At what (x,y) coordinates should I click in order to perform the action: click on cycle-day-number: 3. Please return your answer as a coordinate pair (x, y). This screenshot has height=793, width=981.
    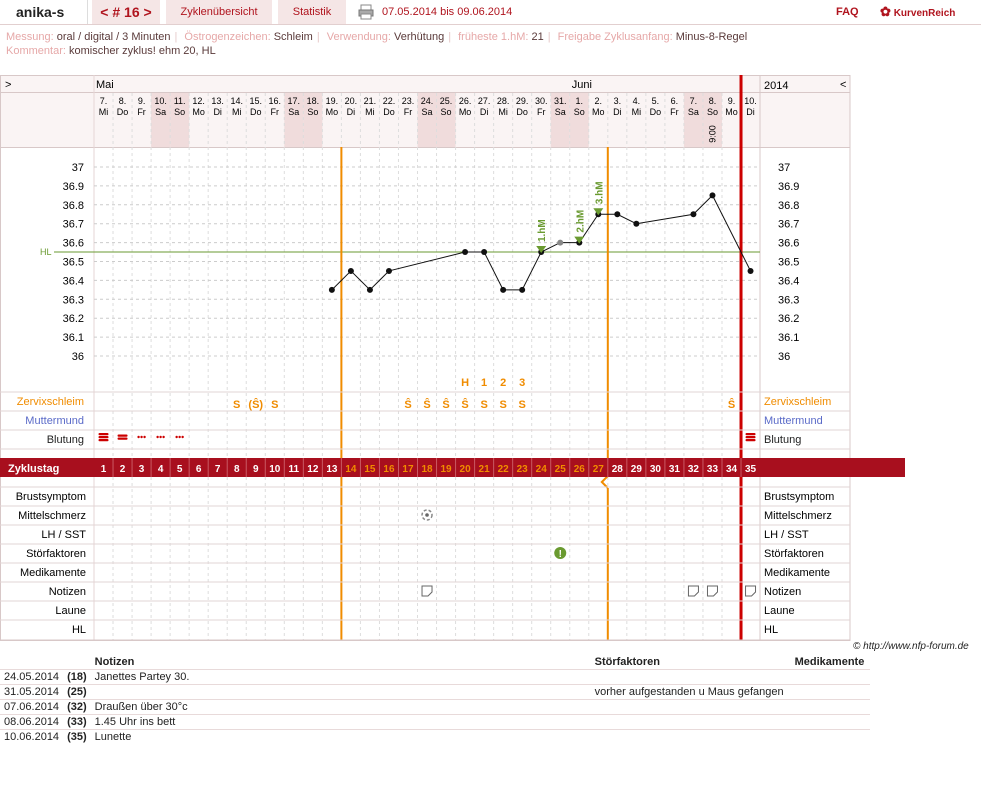
    Looking at the image, I should click on (142, 469).